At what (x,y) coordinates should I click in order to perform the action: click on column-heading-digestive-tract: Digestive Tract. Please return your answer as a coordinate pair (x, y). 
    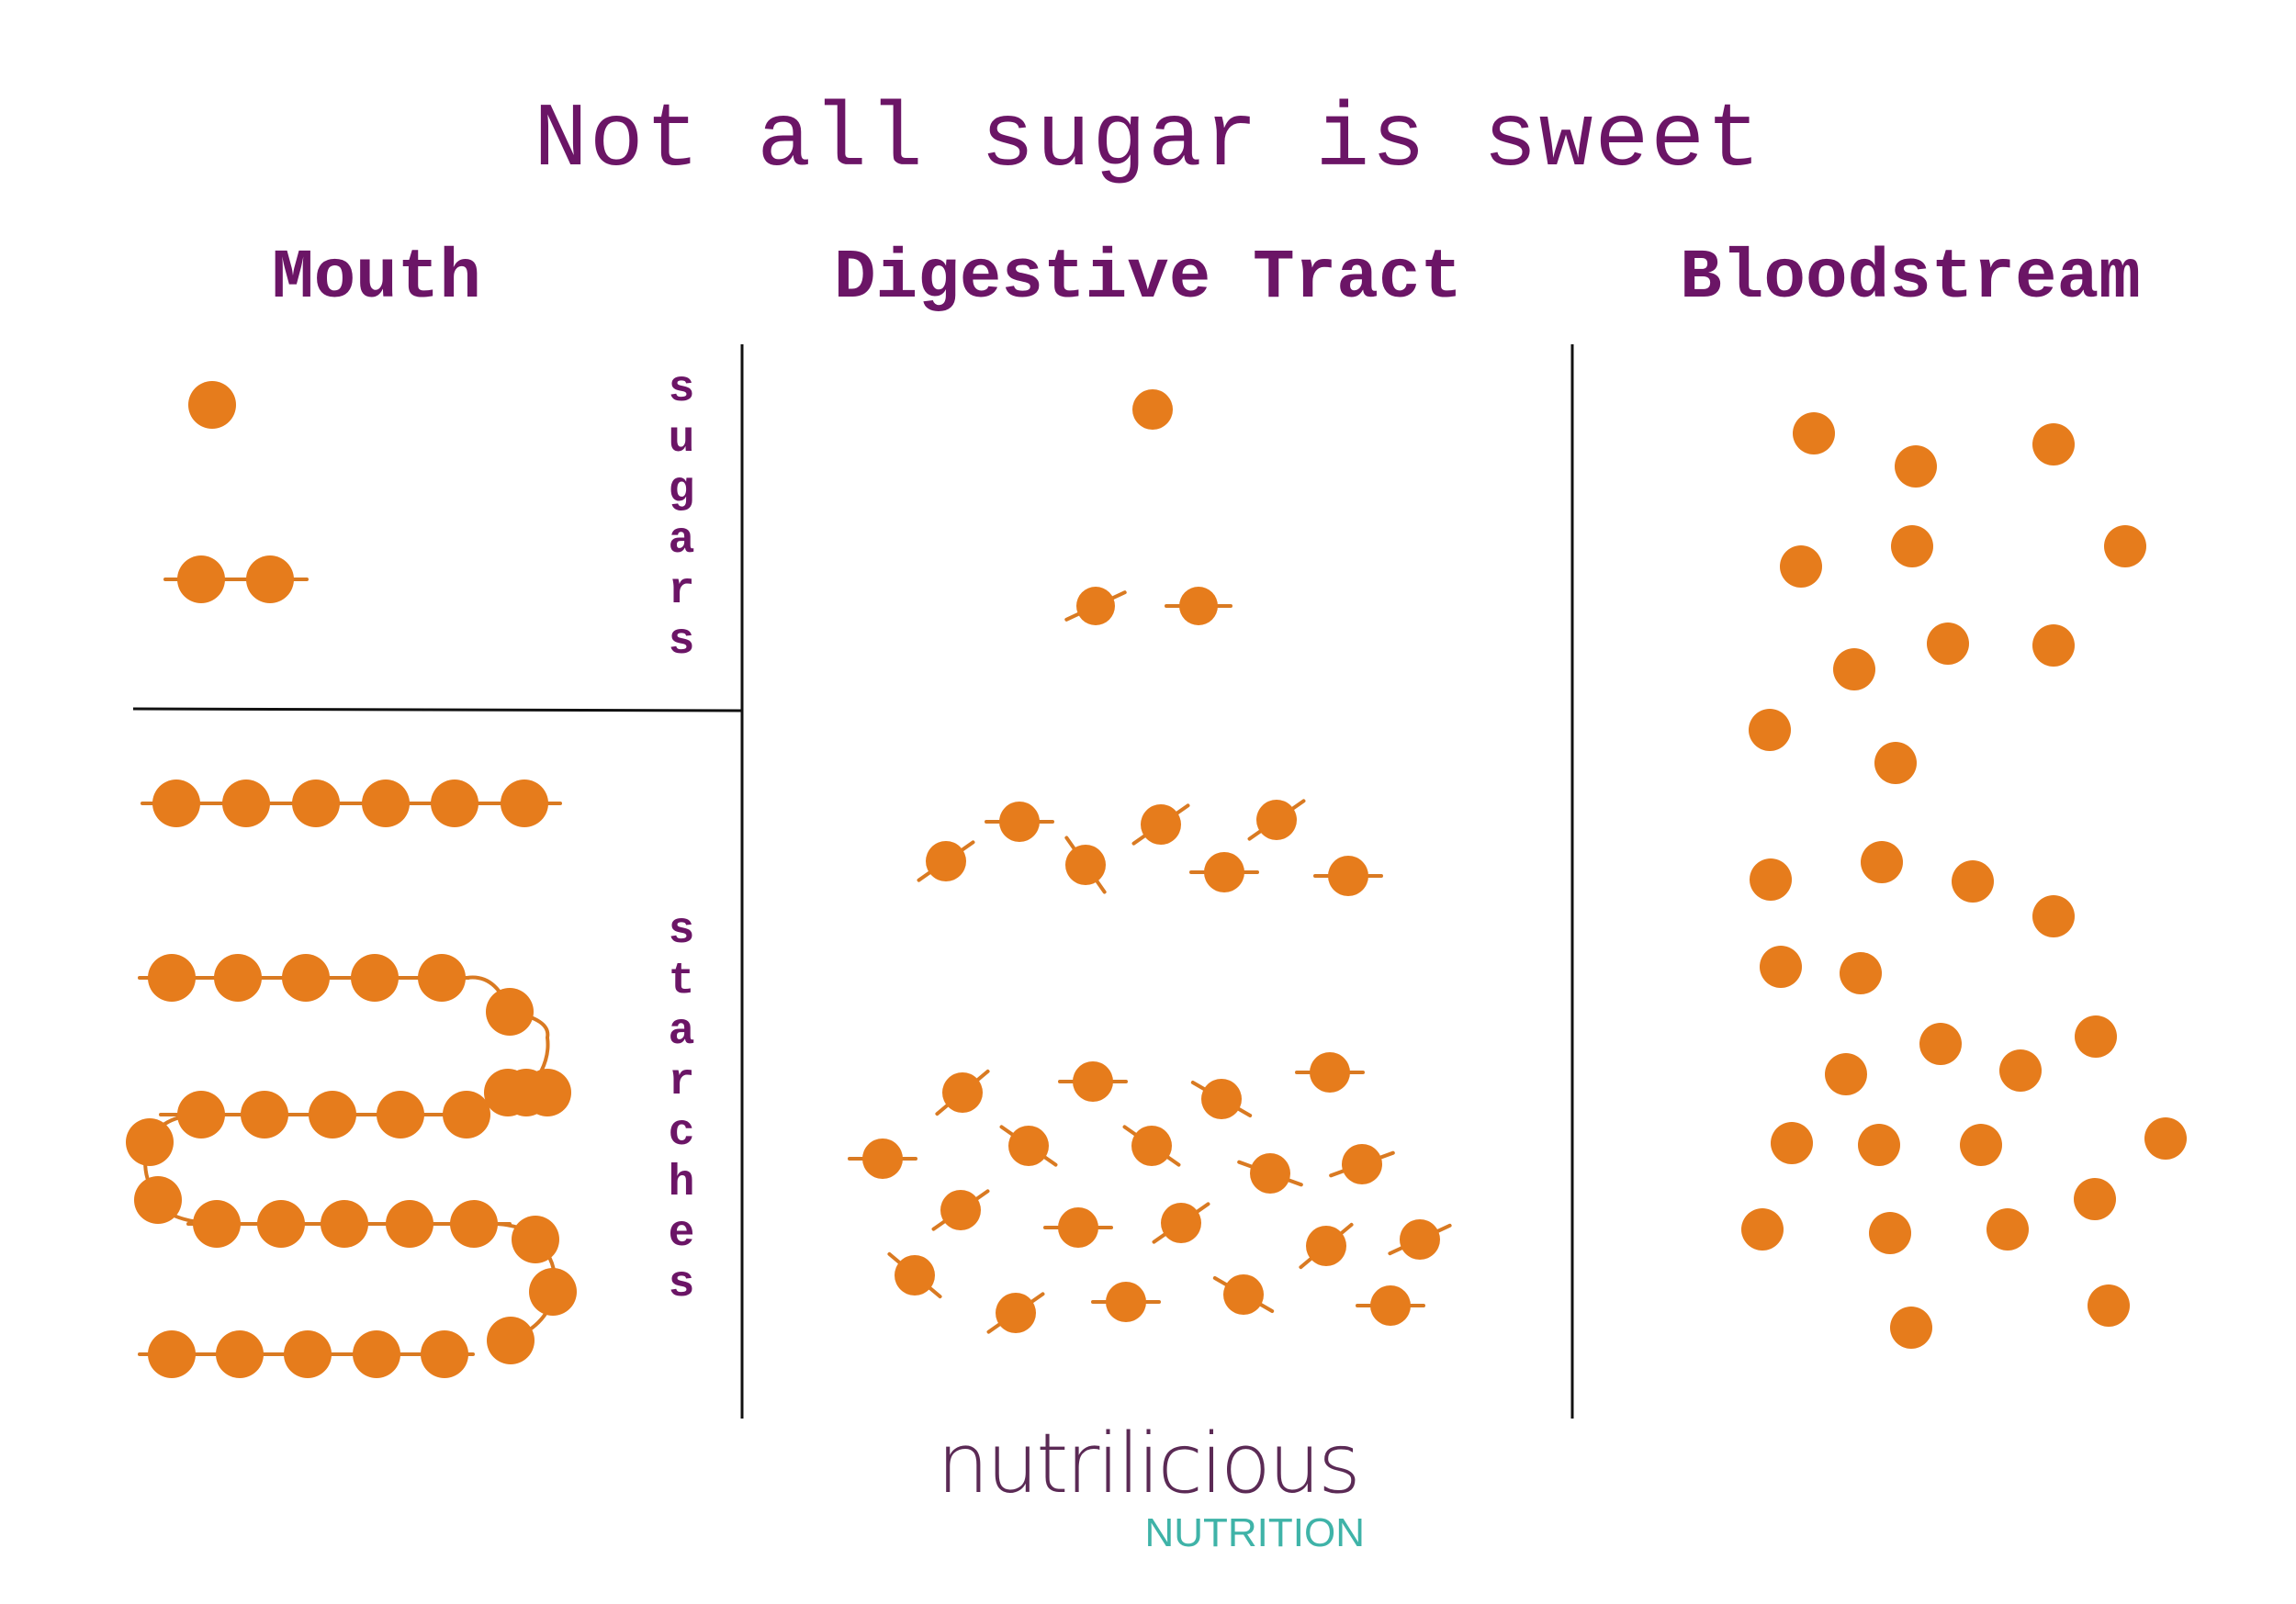
    Looking at the image, I should click on (1148, 278).